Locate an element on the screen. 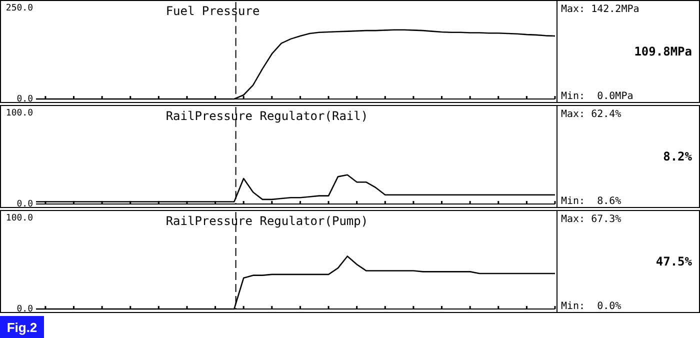 This screenshot has height=338, width=700. text: 8.2% is located at coordinates (678, 157).